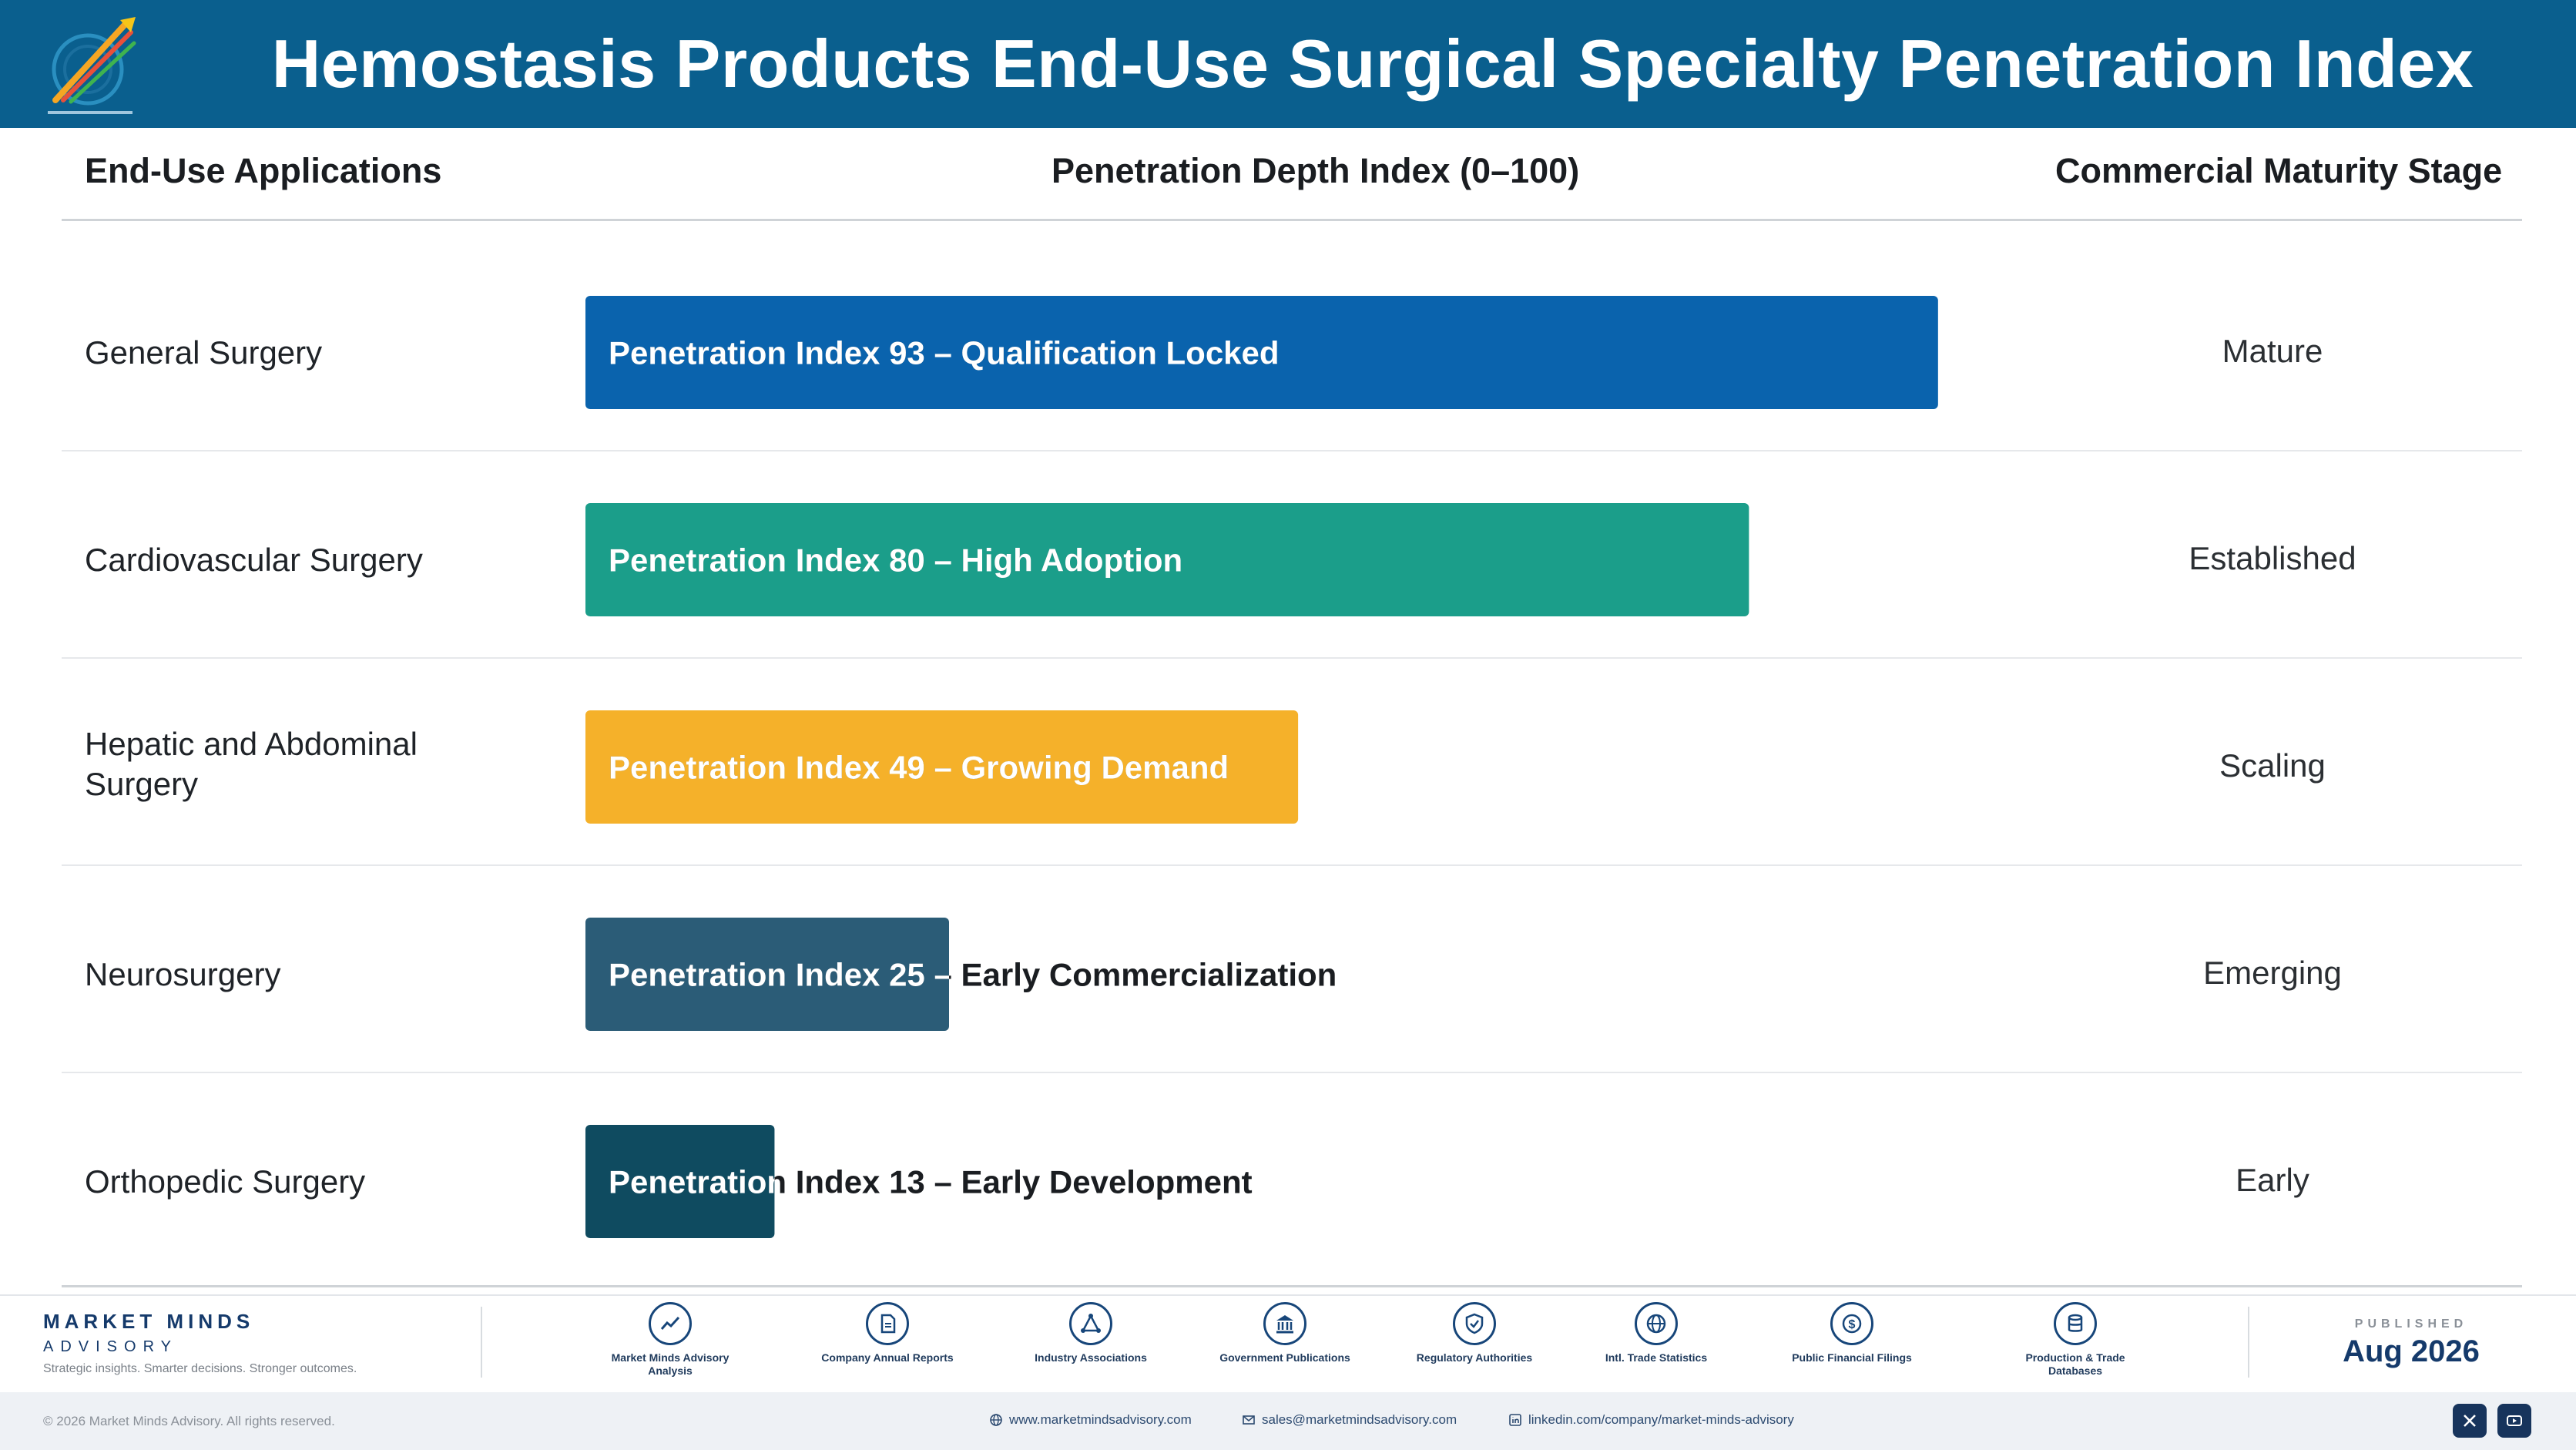  Describe the element at coordinates (1316, 170) in the screenshot. I see `column-header-index: Penetration Depth Index (0–100)` at that location.